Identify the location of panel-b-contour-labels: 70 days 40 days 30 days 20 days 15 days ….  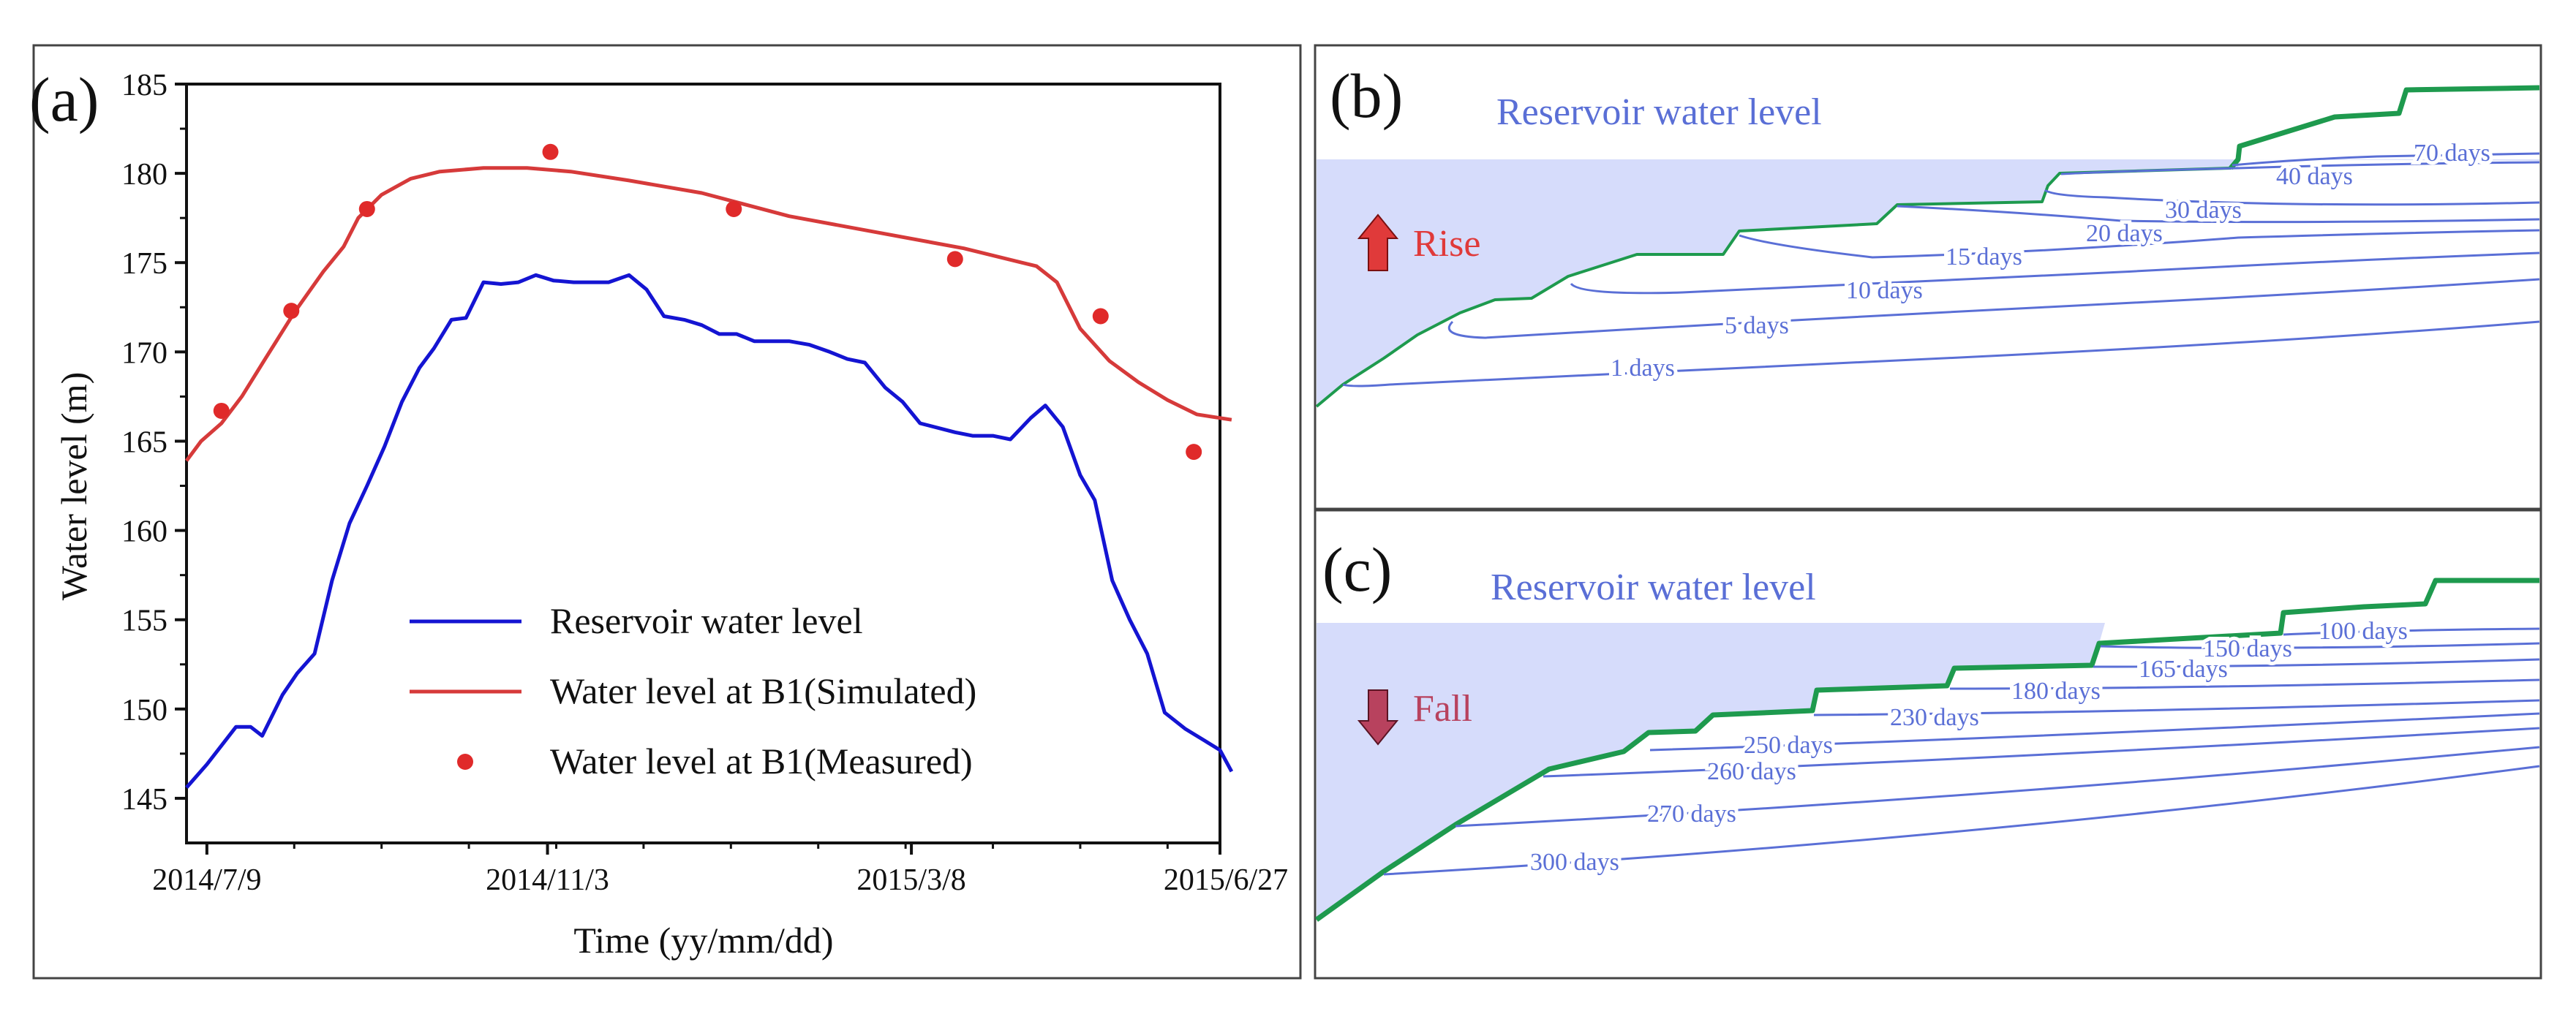
(2050, 260).